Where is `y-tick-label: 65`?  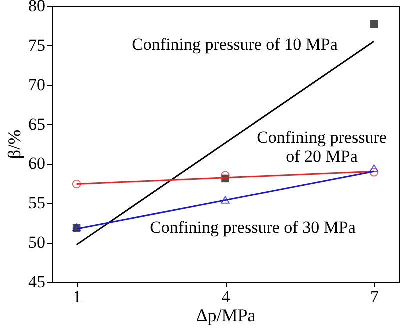 y-tick-label: 65 is located at coordinates (37, 124).